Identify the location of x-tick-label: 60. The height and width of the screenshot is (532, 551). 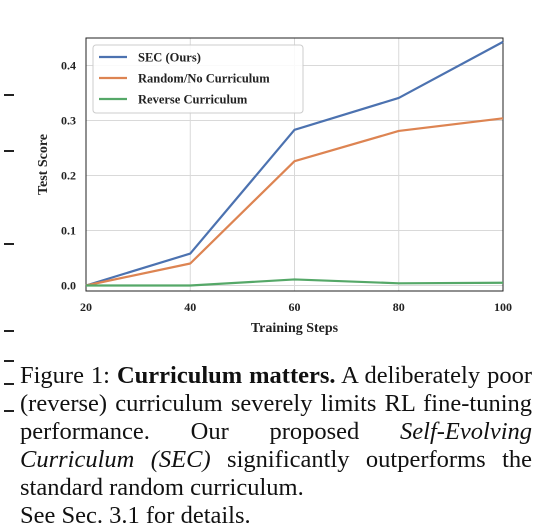
(295, 307).